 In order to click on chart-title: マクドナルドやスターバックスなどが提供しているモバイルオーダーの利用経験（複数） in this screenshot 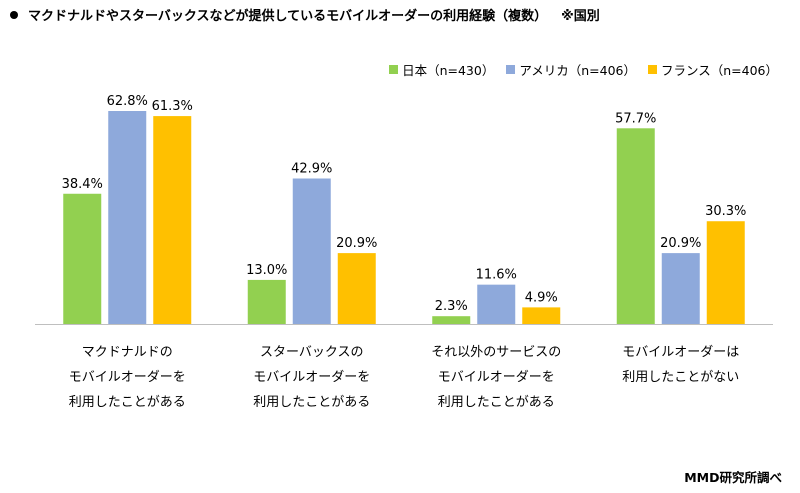, I will do `click(288, 16)`.